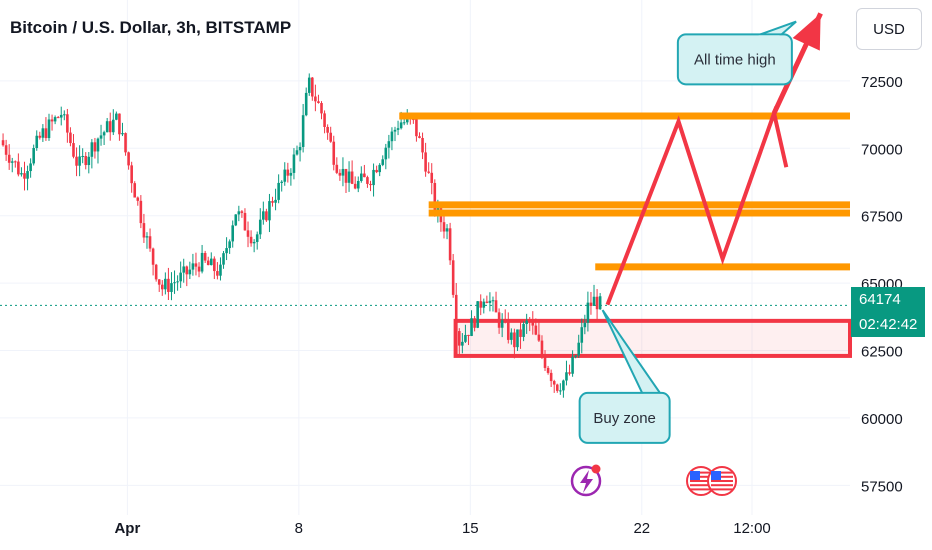  Describe the element at coordinates (889, 29) in the screenshot. I see `currency-button: USD` at that location.